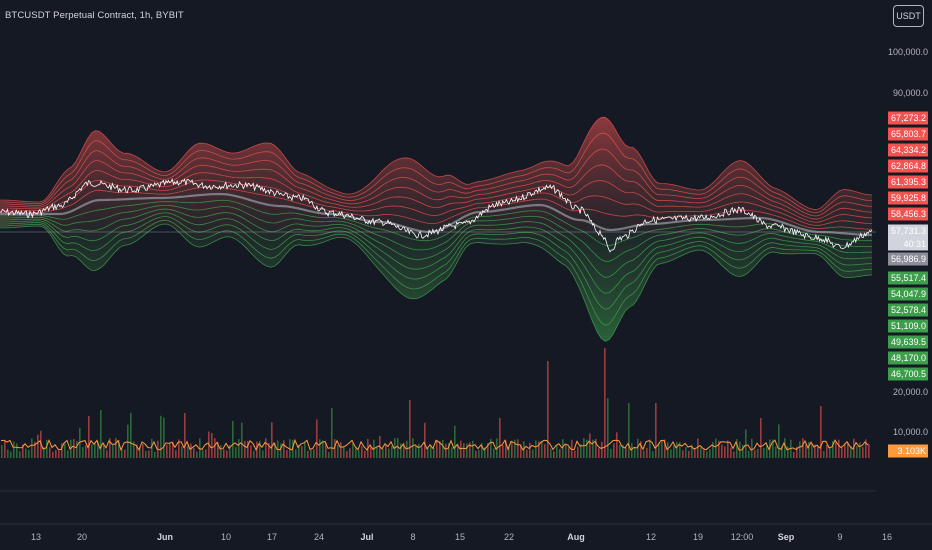 This screenshot has height=550, width=932. Describe the element at coordinates (651, 537) in the screenshot. I see `time-tick-label: 12` at that location.